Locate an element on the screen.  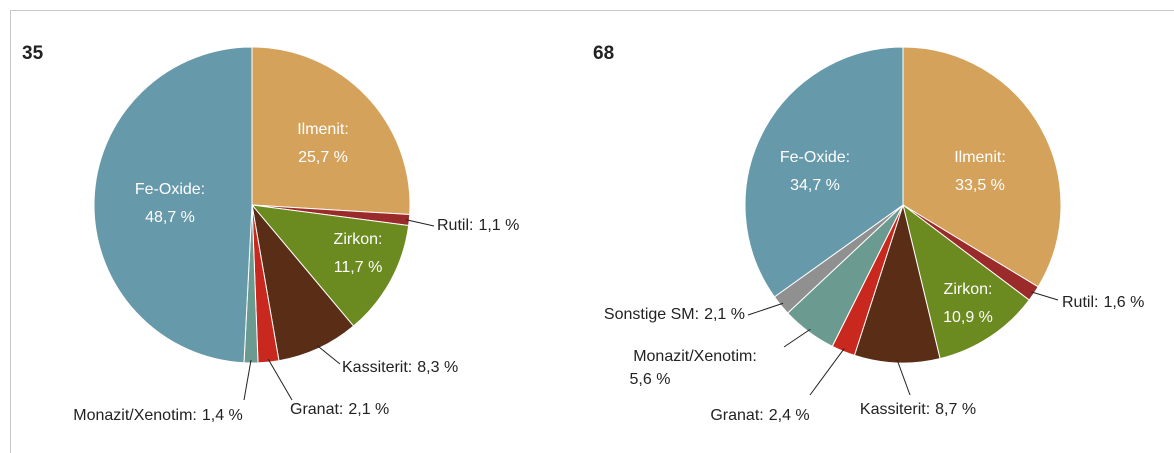
slice-label: Ilmenit: 33,5 % is located at coordinates (980, 171).